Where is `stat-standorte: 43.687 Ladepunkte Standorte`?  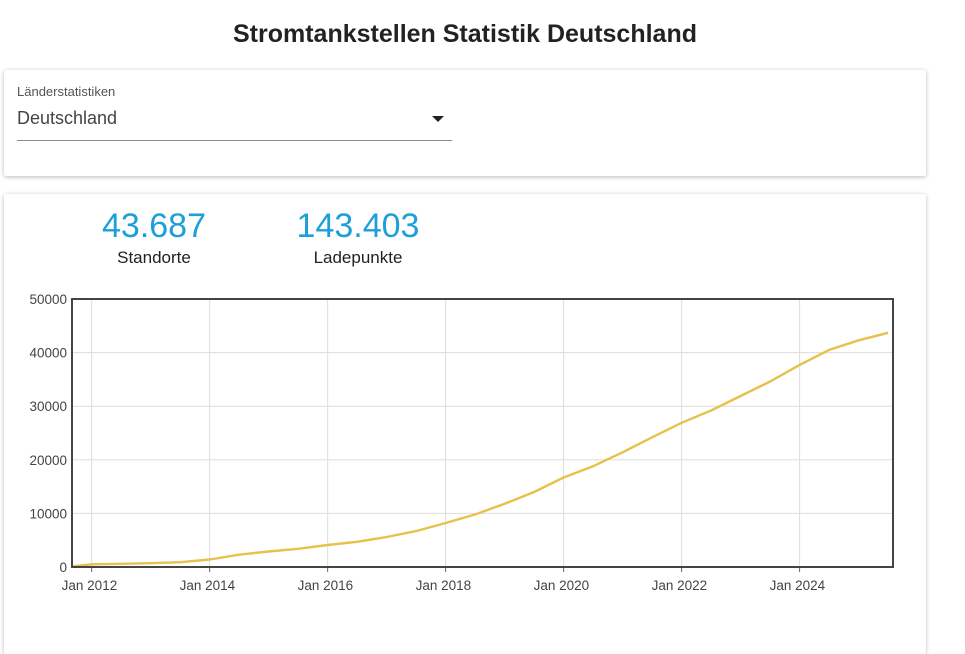 stat-standorte: 43.687 Ladepunkte Standorte is located at coordinates (154, 237).